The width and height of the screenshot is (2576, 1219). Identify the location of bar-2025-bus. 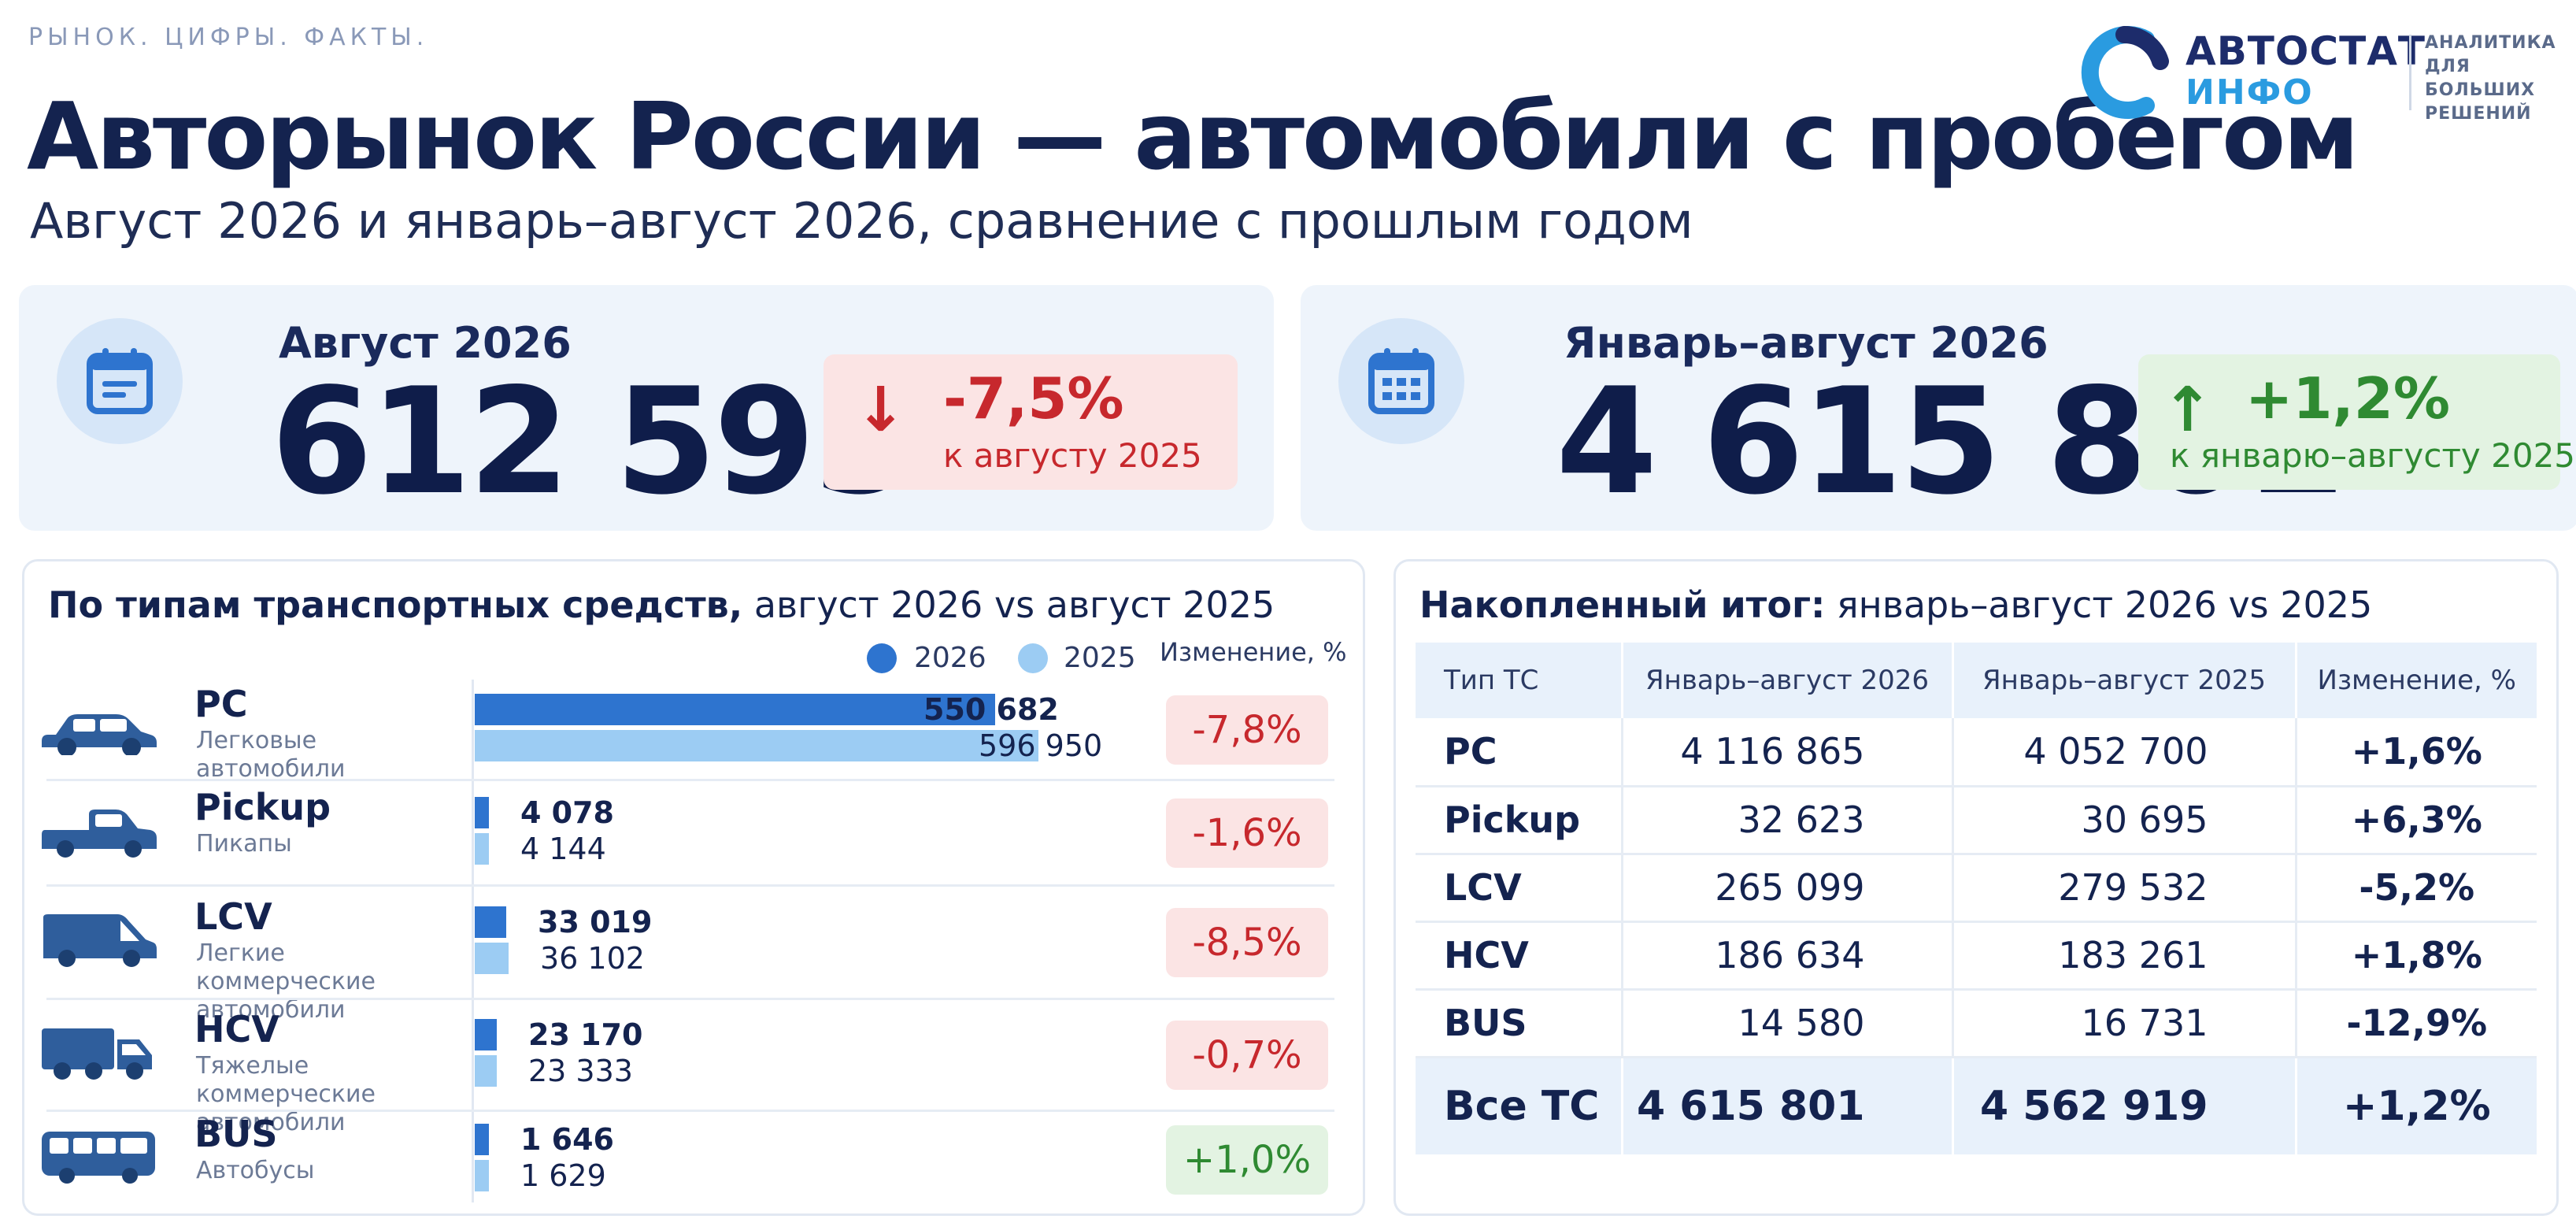
(482, 1175).